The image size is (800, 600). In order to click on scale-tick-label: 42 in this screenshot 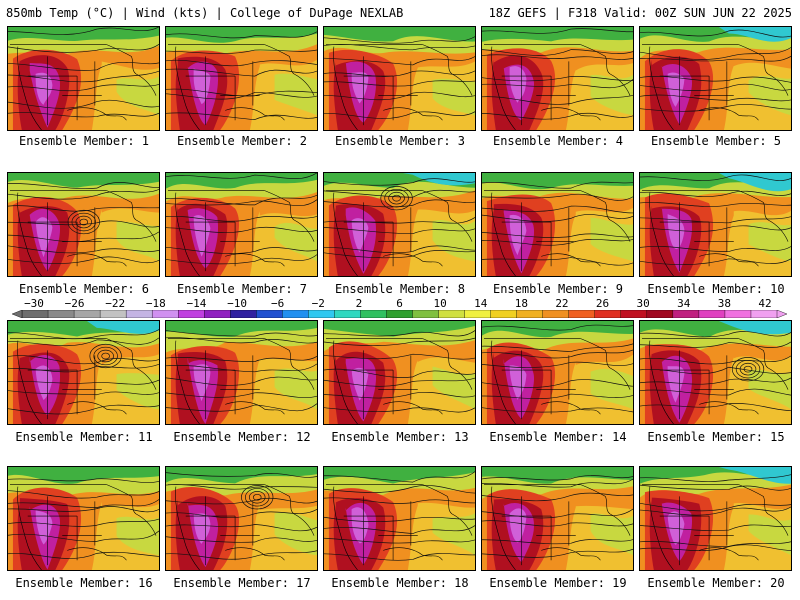, I will do `click(765, 303)`.